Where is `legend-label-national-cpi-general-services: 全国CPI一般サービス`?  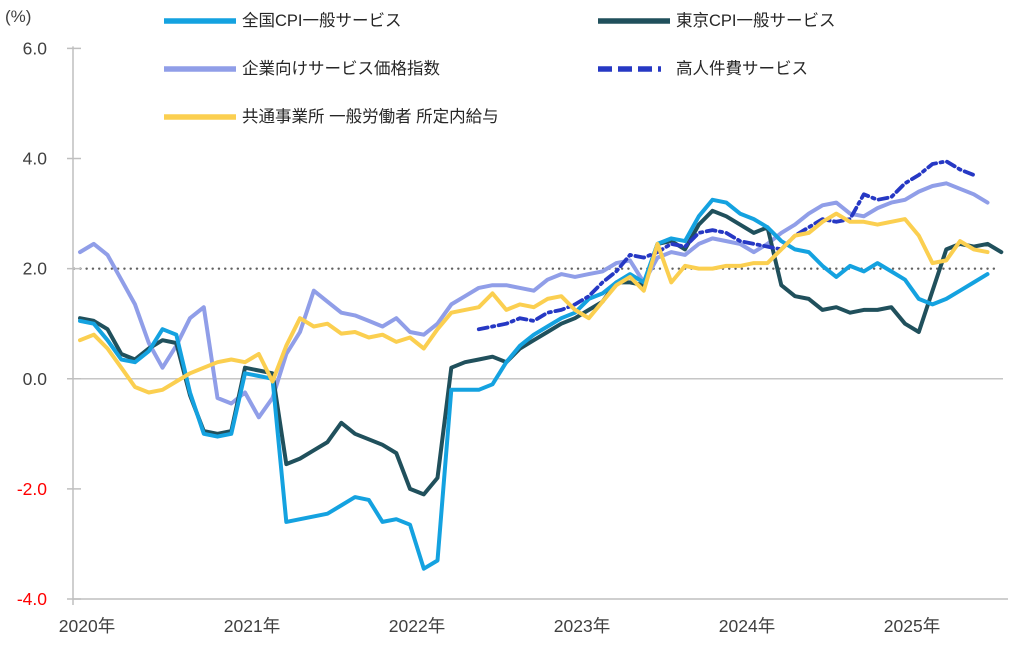
legend-label-national-cpi-general-services: 全国CPI一般サービス is located at coordinates (322, 21).